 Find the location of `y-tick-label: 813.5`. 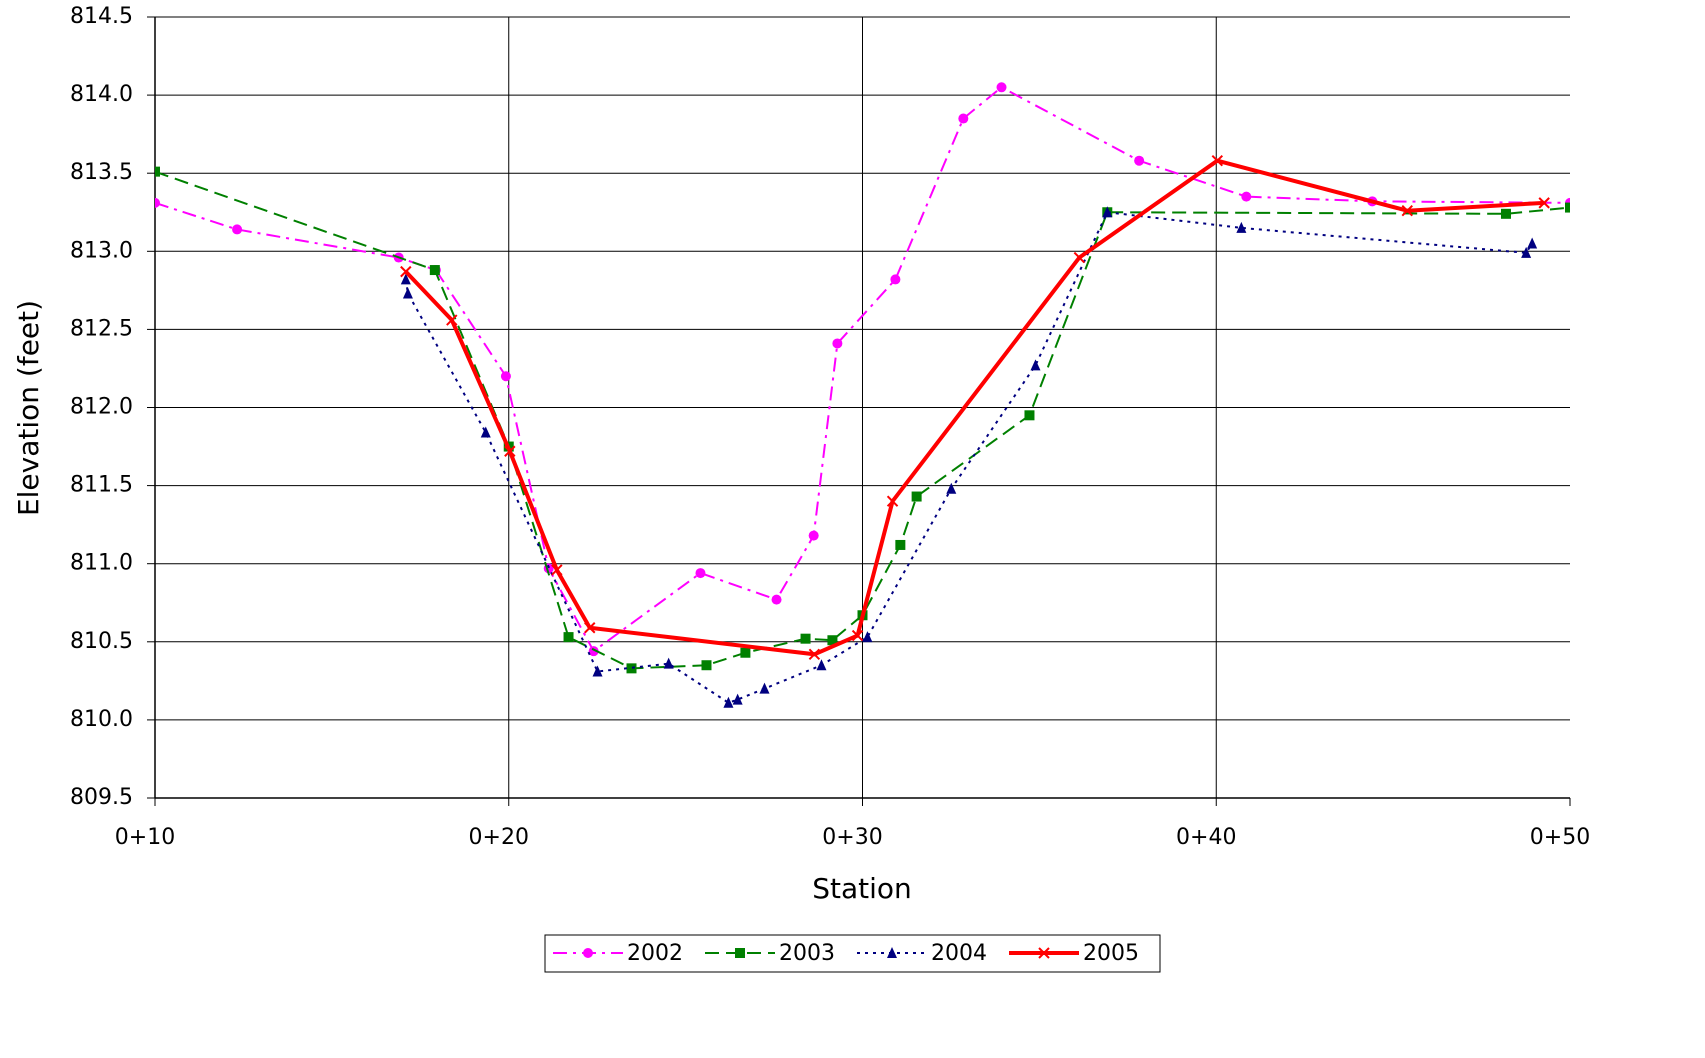

y-tick-label: 813.5 is located at coordinates (101, 172).